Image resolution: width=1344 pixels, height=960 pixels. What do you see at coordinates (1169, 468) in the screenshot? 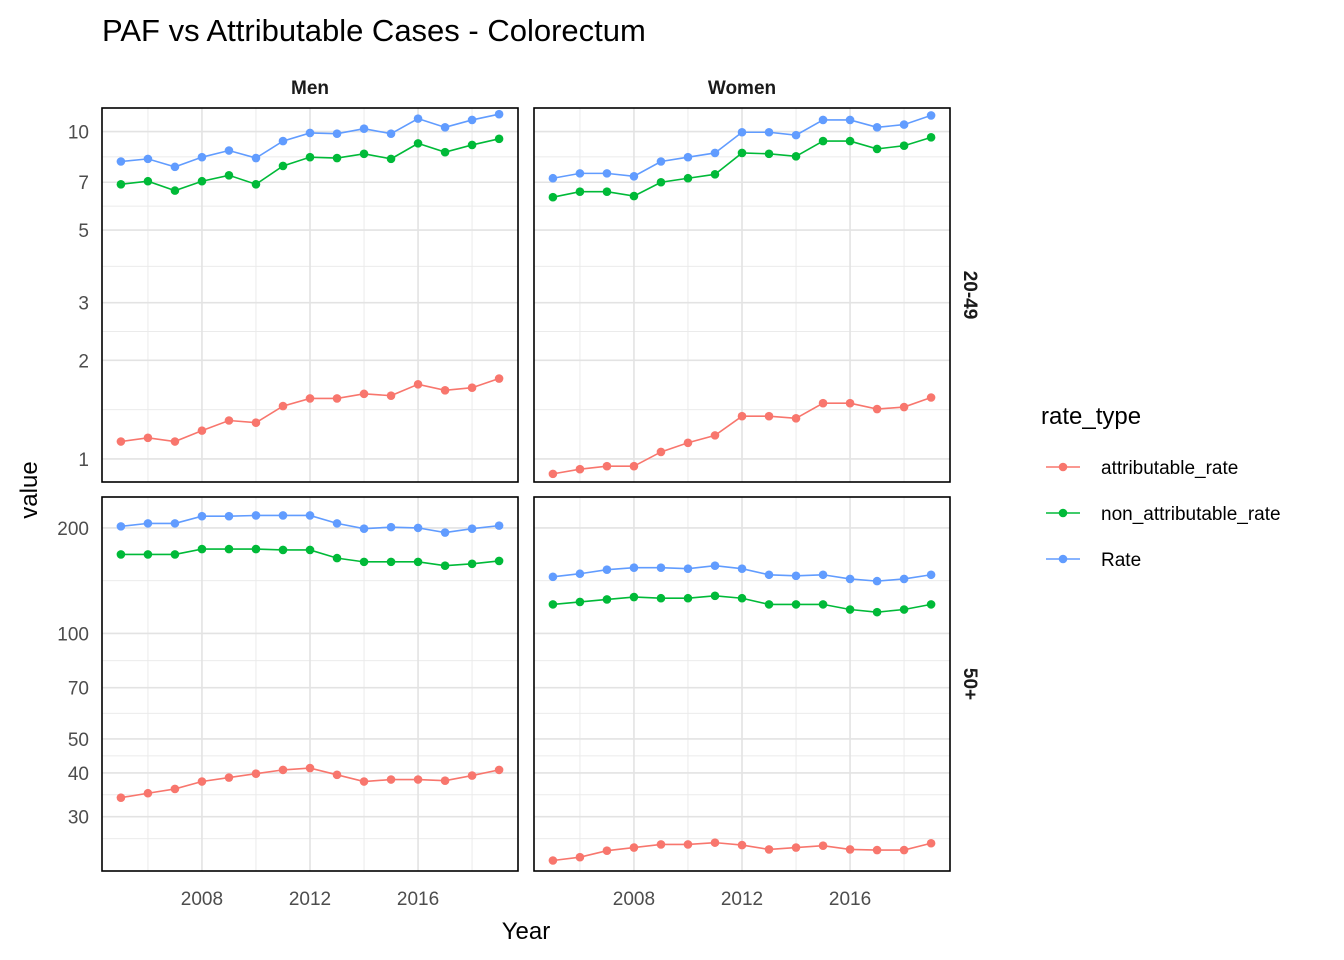
I see `legend-label: attributable_rate` at bounding box center [1169, 468].